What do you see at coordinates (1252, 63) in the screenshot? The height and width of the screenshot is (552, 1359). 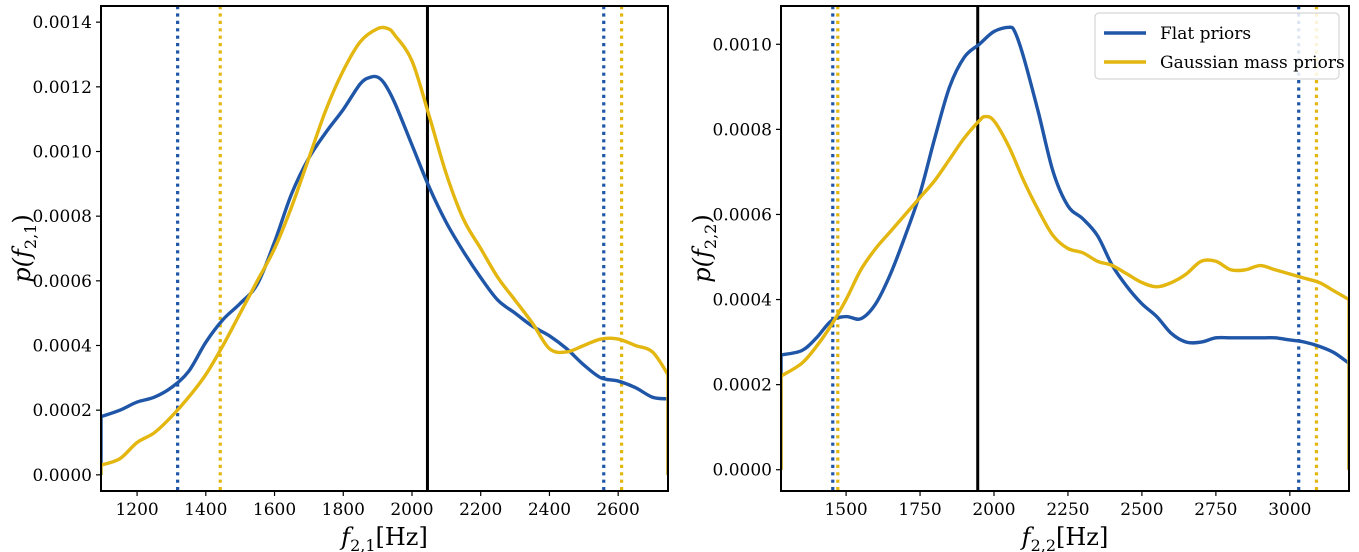 I see `legend-label-gaussian: Gaussian mass priors` at bounding box center [1252, 63].